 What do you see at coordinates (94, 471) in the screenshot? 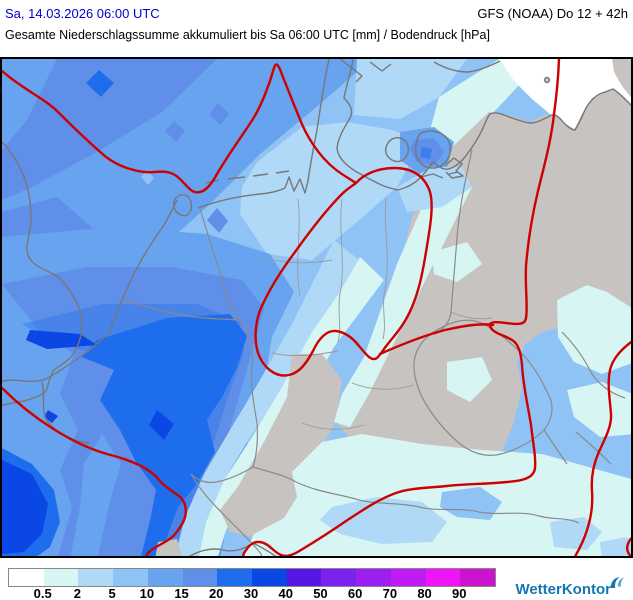
I see `isobar-atlantic` at bounding box center [94, 471].